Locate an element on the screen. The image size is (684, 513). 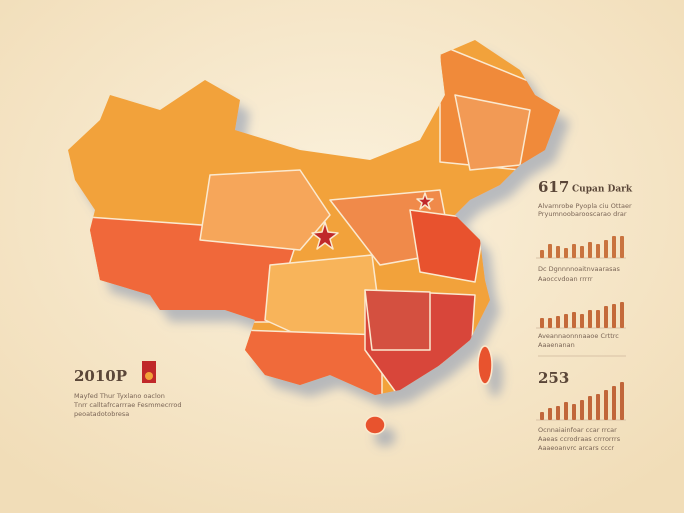
city-marker is located at coordinates (425, 201).